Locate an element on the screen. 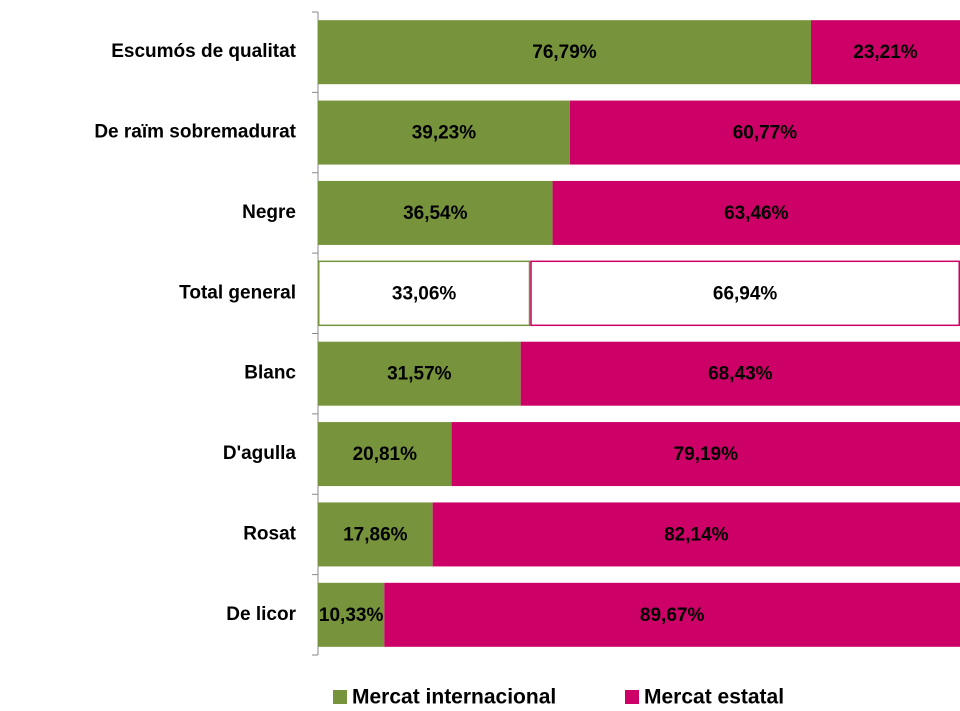  data-label: 31,57% is located at coordinates (419, 374).